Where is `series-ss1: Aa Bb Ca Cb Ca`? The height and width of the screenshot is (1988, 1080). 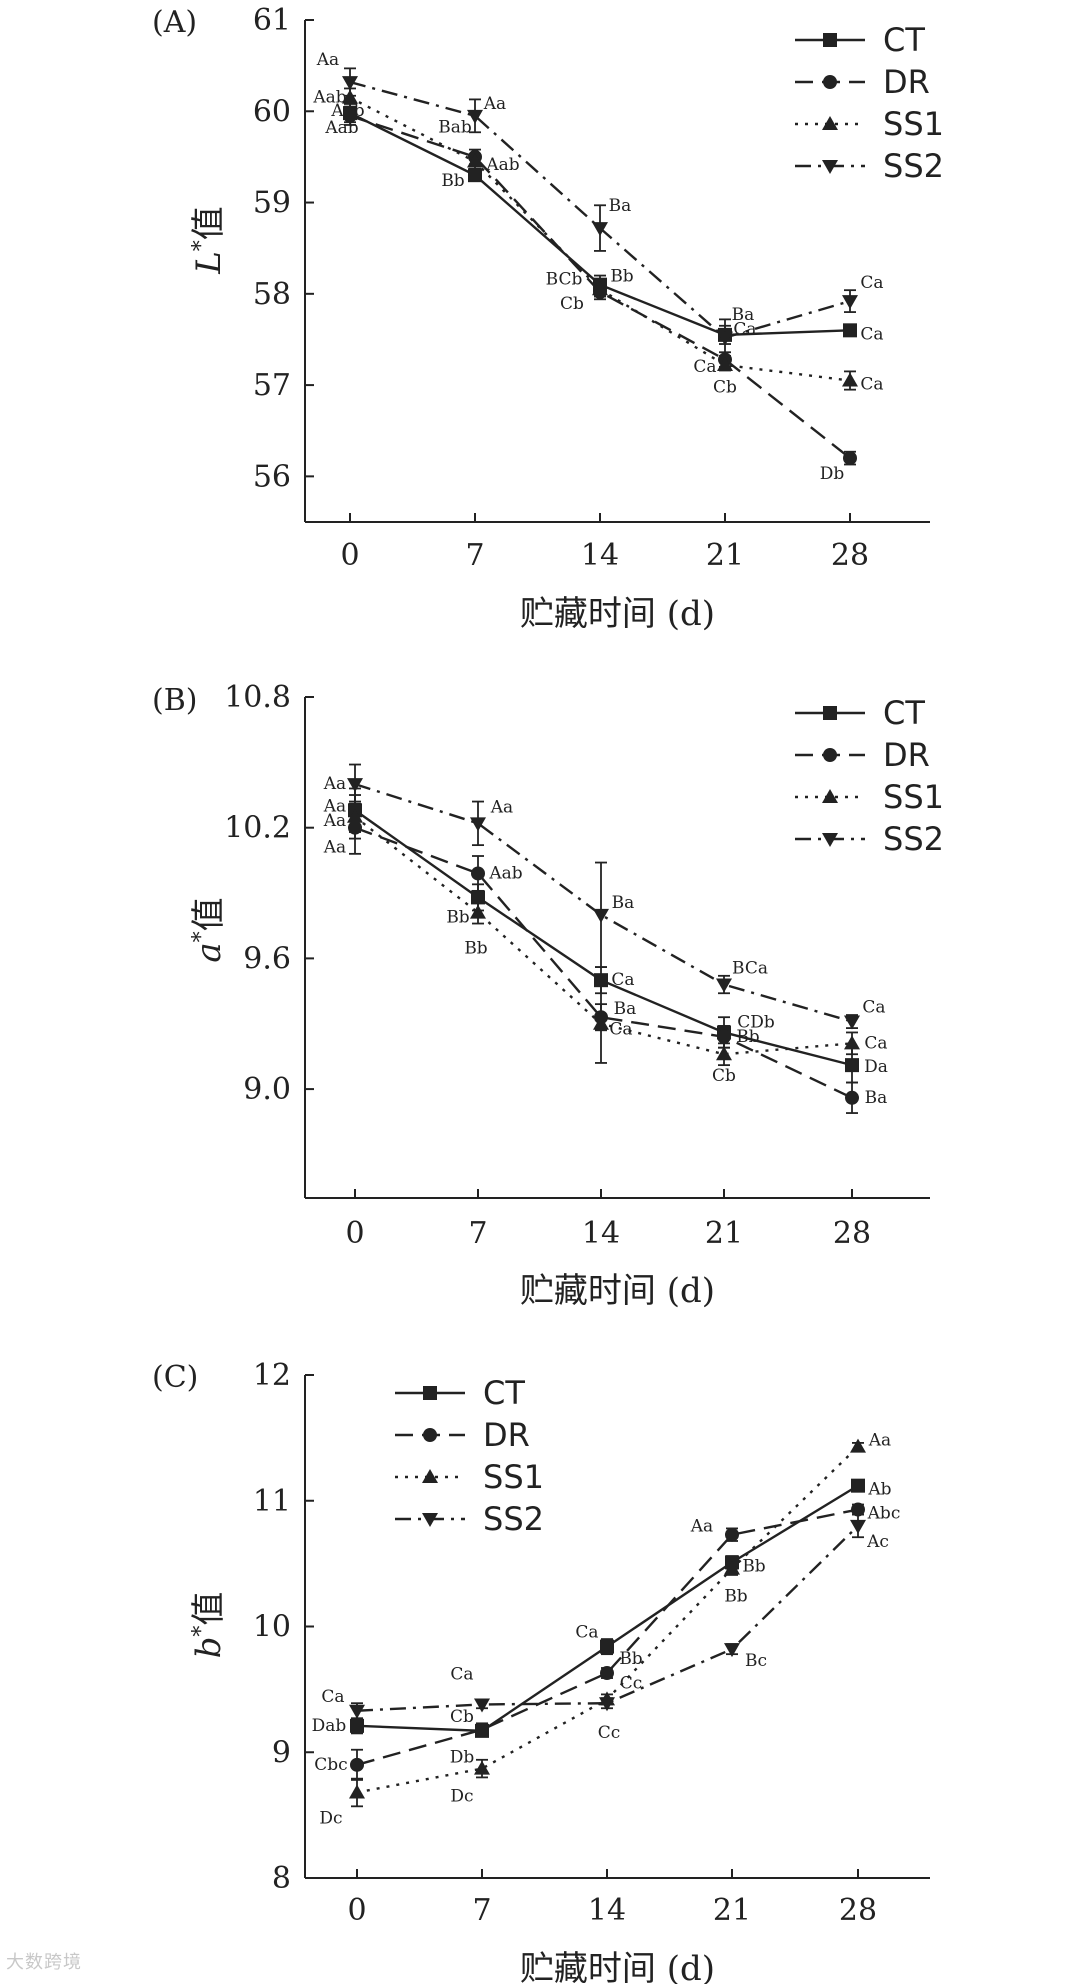 series-ss1: Aa Bb Ca Cb Ca is located at coordinates (605, 940).